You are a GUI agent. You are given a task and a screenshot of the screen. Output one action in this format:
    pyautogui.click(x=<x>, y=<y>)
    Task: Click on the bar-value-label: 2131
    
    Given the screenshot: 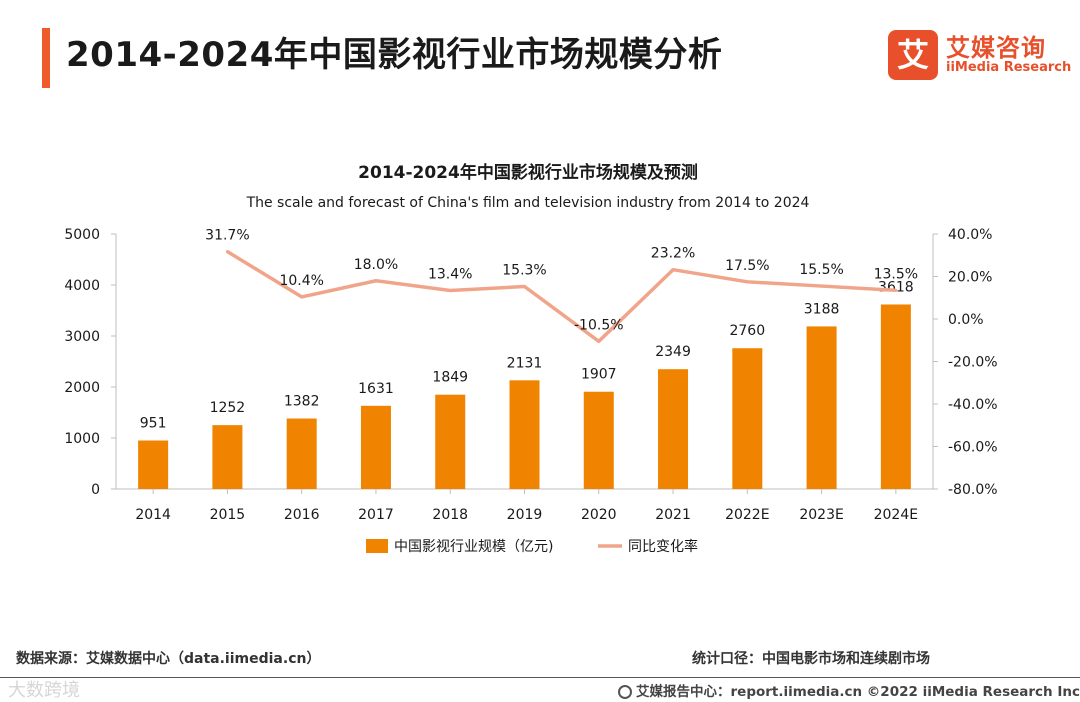 What is the action you would take?
    pyautogui.click(x=525, y=363)
    